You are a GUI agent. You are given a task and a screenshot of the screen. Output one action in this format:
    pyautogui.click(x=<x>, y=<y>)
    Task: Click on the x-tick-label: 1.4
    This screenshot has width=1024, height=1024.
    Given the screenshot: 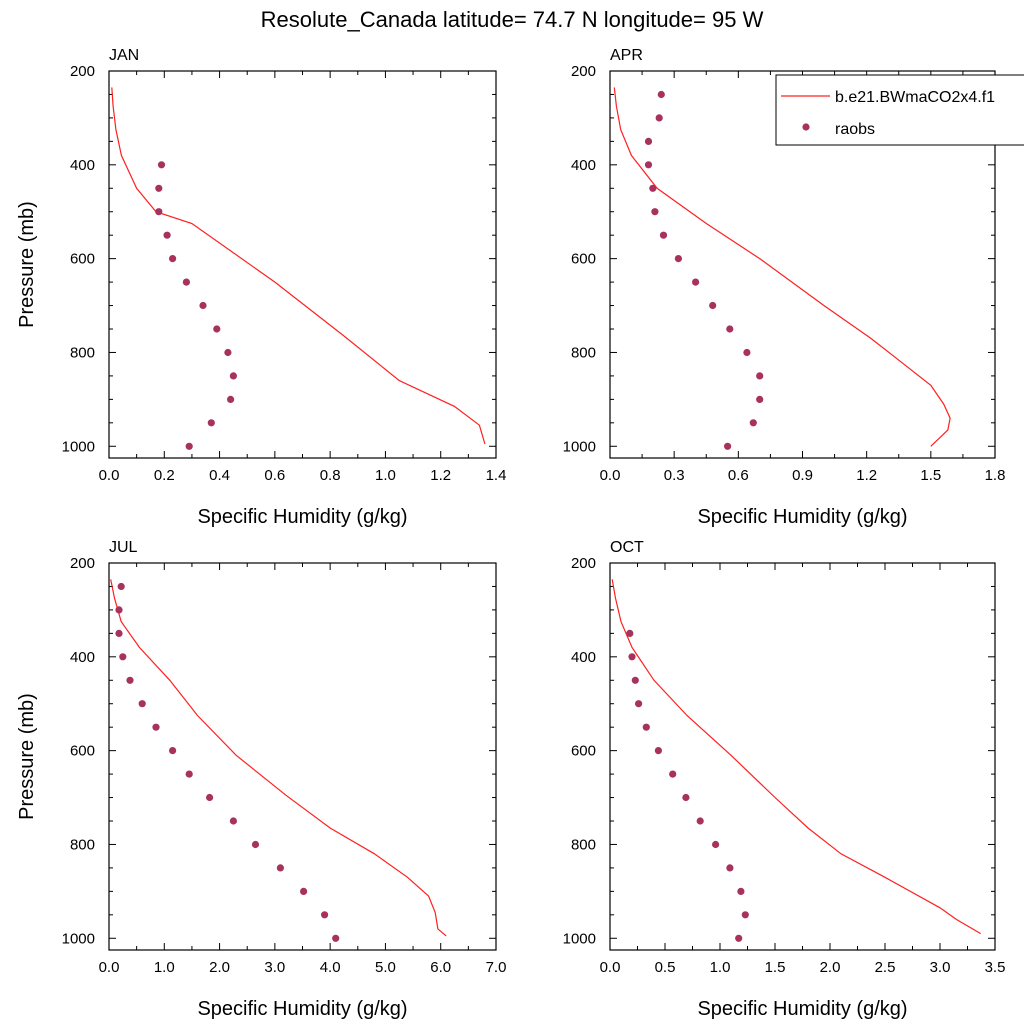 What is the action you would take?
    pyautogui.click(x=496, y=475)
    